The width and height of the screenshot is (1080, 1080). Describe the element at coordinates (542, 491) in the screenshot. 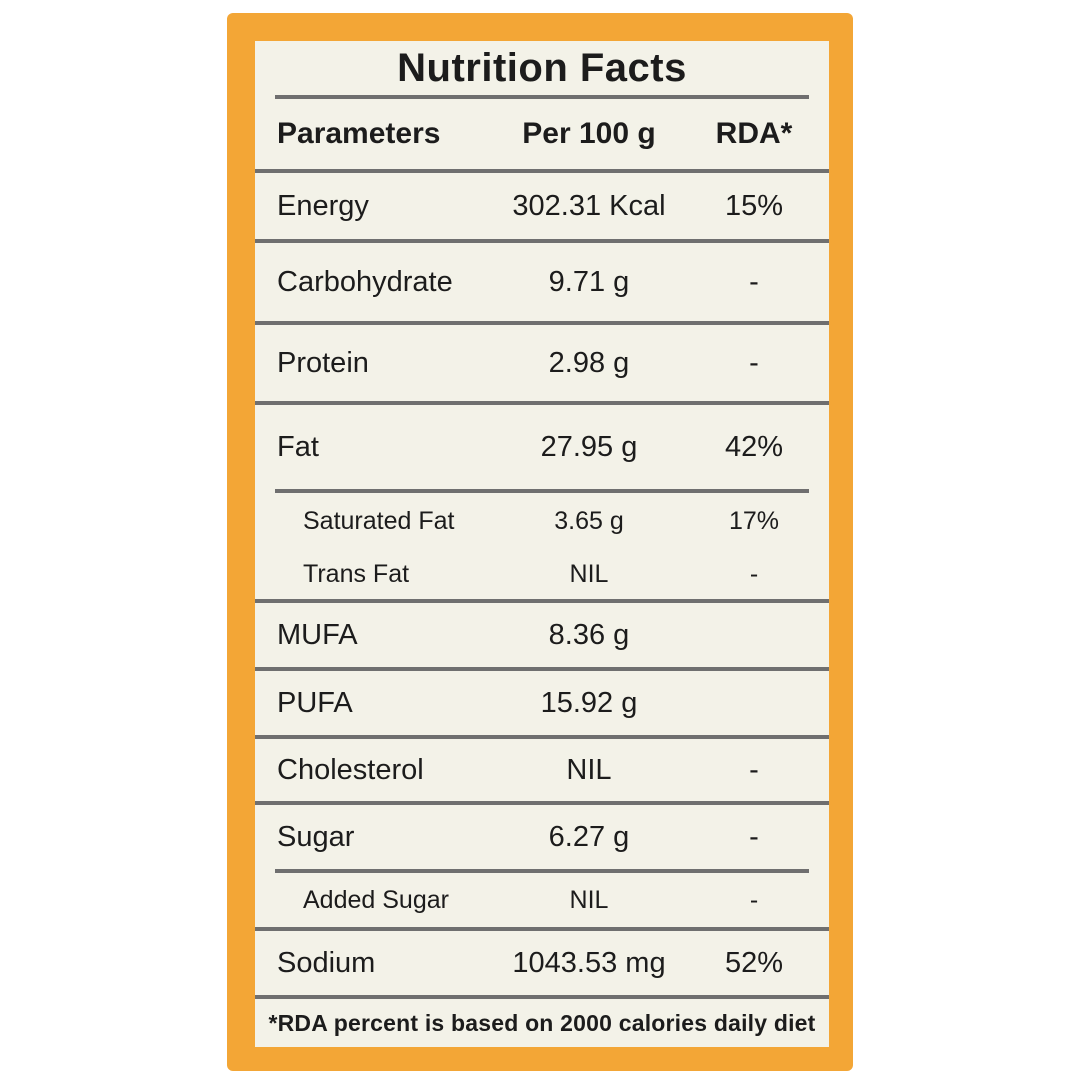

I see `fat-subsection-divider` at that location.